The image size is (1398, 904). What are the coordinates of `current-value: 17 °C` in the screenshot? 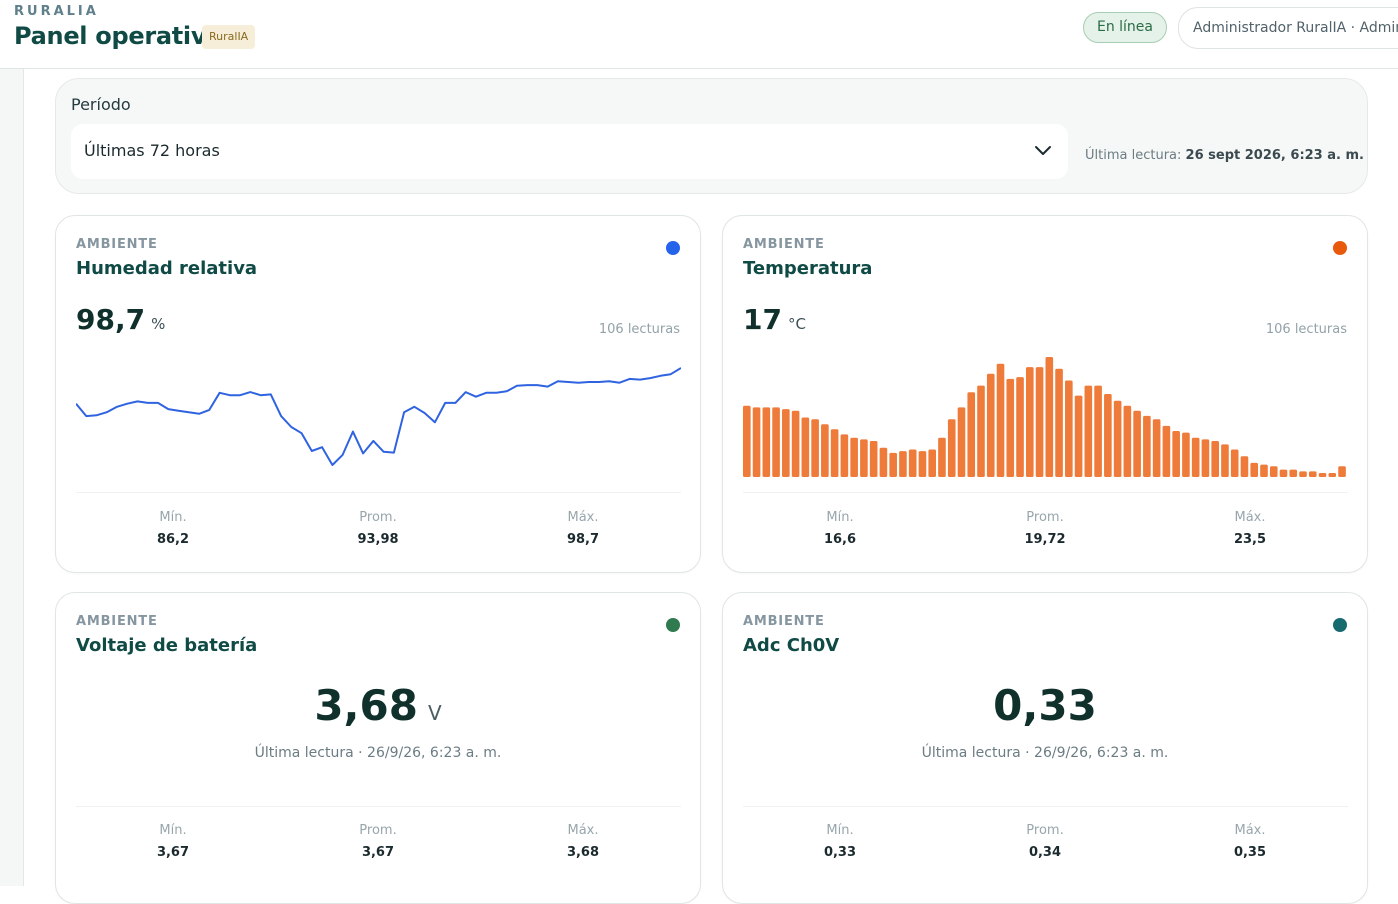 It's located at (774, 319).